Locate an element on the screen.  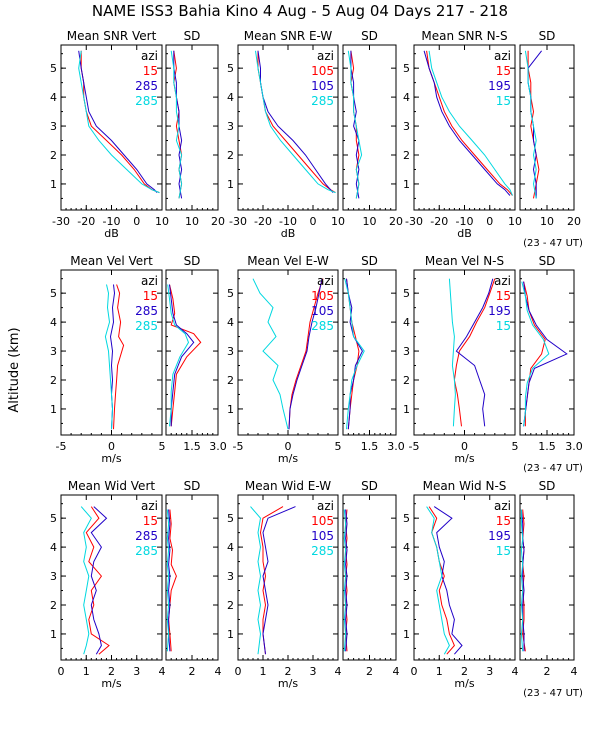
panel-title: Mean Vel N-S is located at coordinates (464, 261).